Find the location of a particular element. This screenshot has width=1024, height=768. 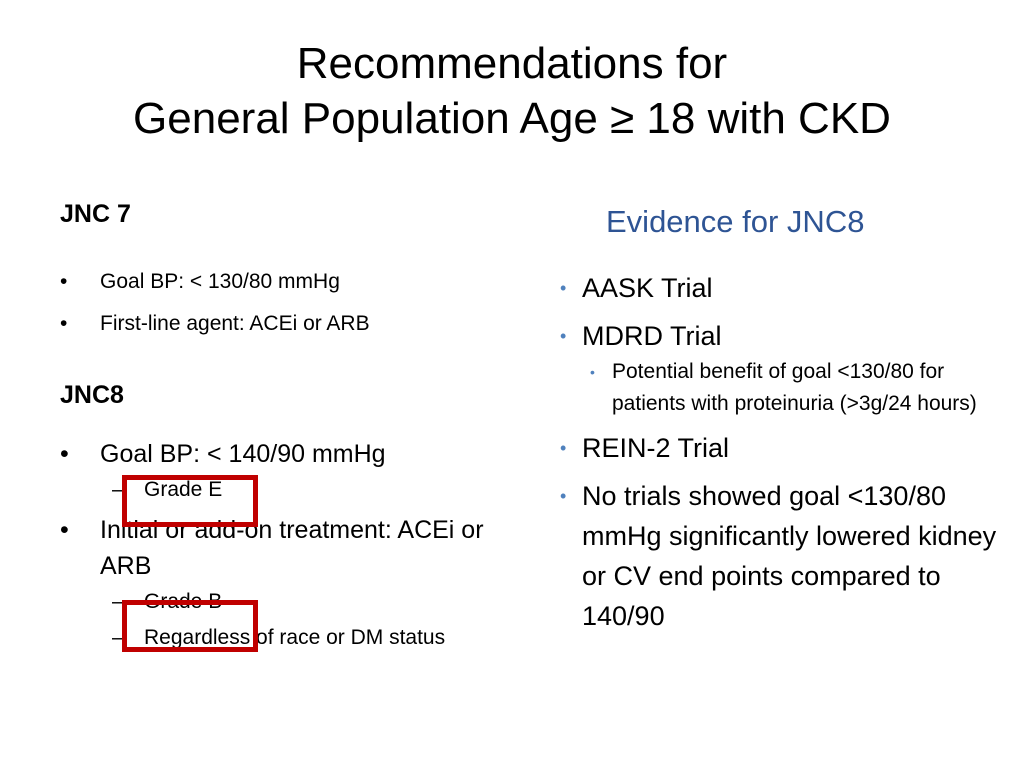

list-item-text: First-line agent: ACEi or ARB is located at coordinates (235, 323).